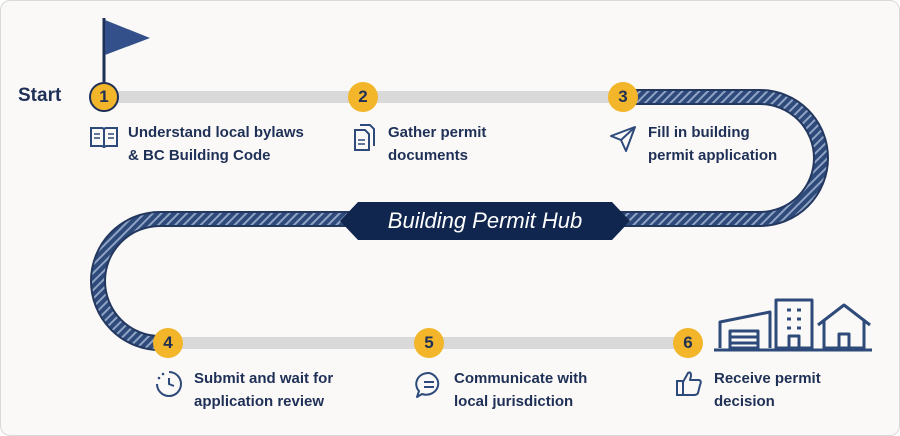 This screenshot has height=436, width=900. What do you see at coordinates (437, 144) in the screenshot?
I see `step-2-text: Gather permit documents` at bounding box center [437, 144].